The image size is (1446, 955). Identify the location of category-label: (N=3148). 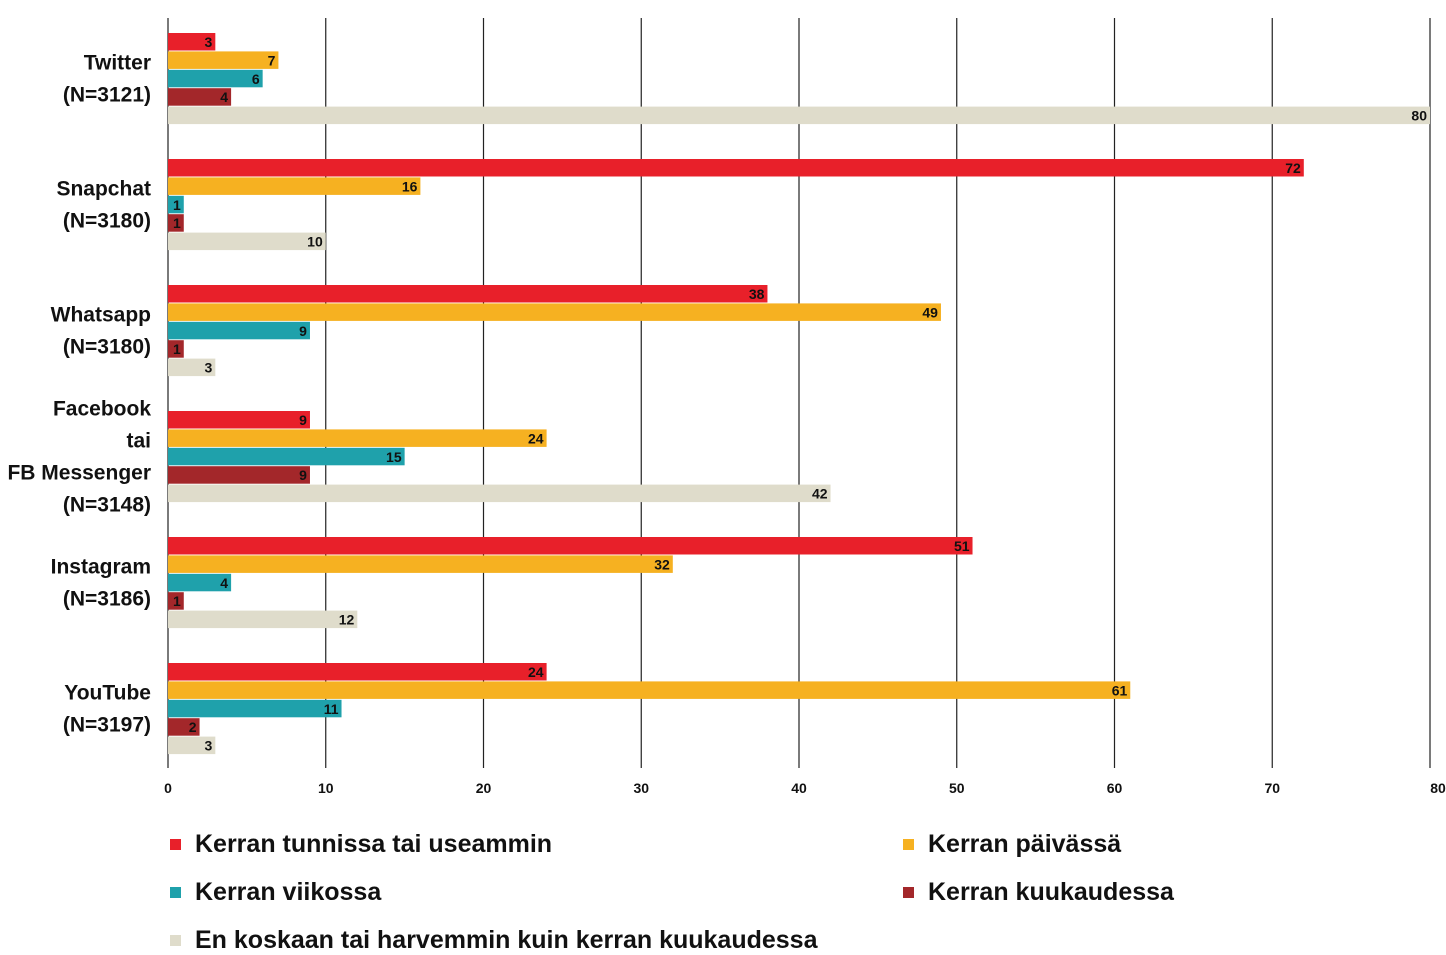
(107, 505).